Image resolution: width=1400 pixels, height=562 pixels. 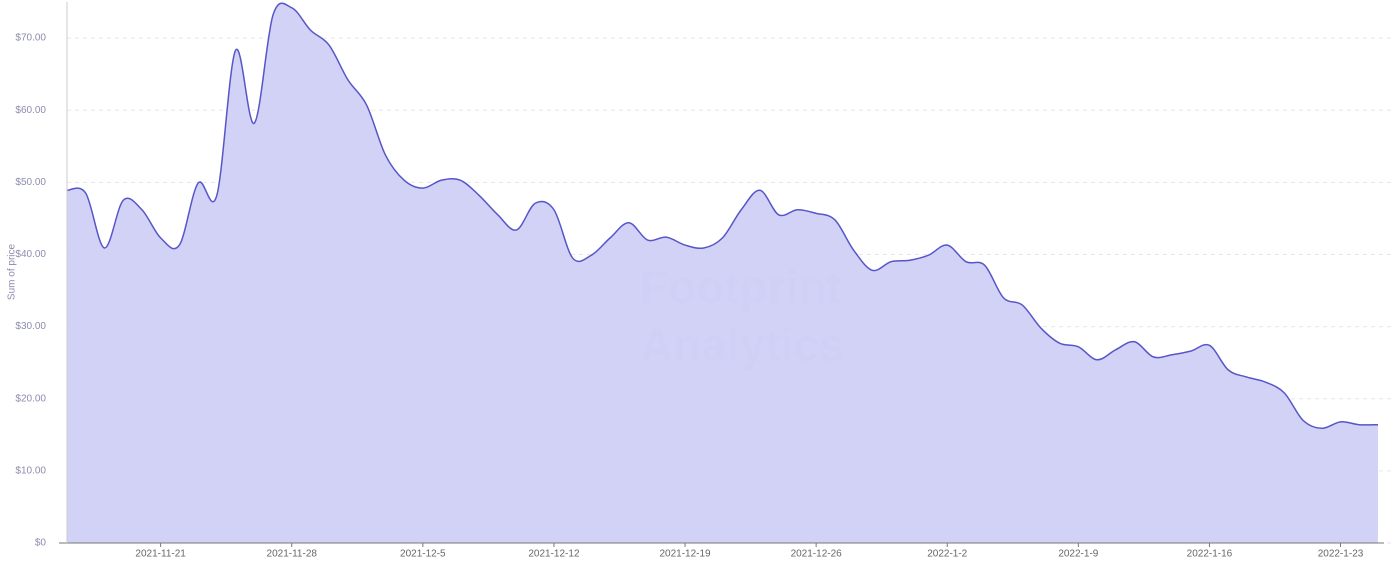 I want to click on y-tick-label: $60.00, so click(x=30, y=110).